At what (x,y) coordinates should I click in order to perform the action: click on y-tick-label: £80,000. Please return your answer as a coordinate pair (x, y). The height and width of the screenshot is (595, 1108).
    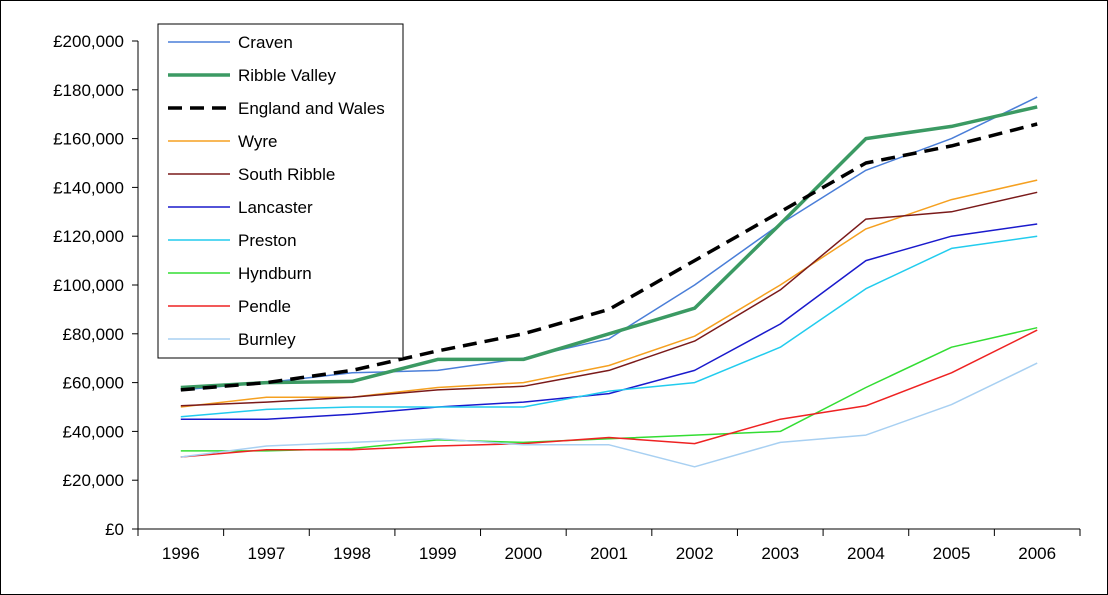
    Looking at the image, I should click on (93, 334).